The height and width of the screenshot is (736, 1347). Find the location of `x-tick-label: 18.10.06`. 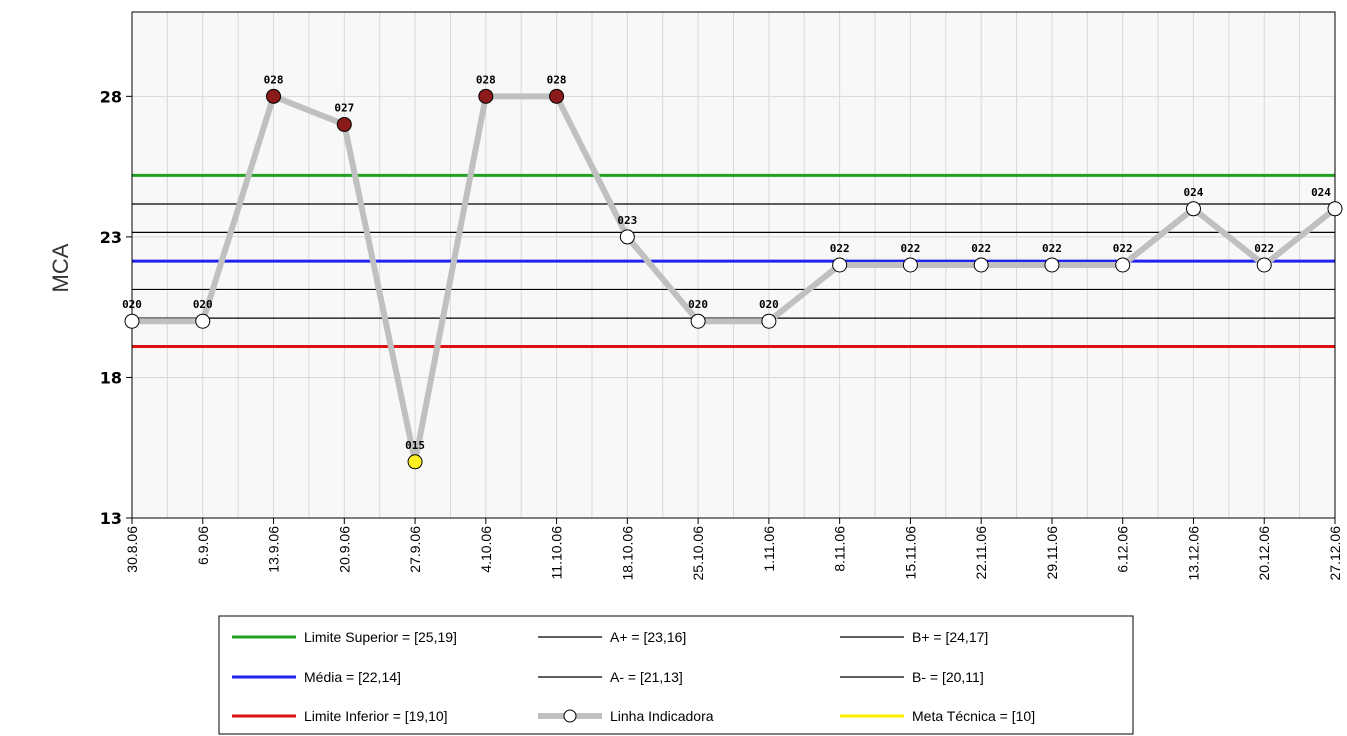

x-tick-label: 18.10.06 is located at coordinates (627, 553).